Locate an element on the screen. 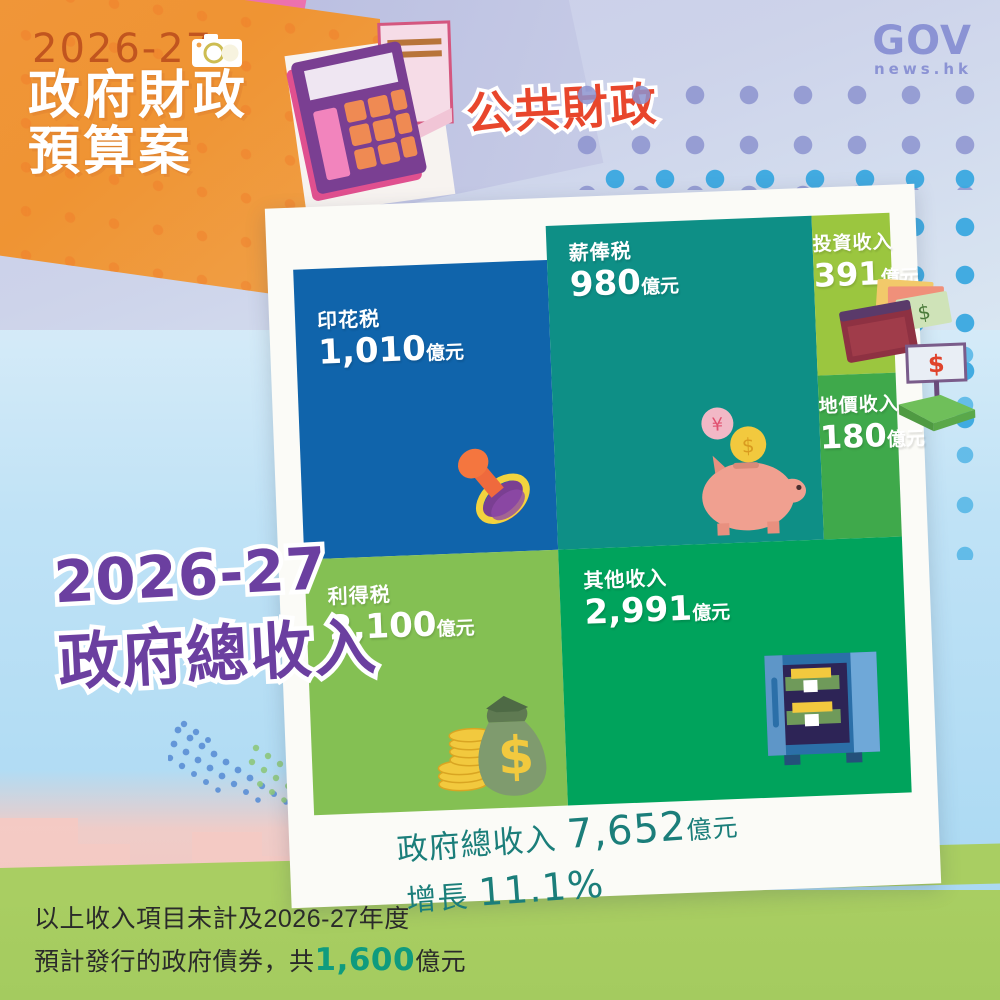 The image size is (1000, 1000). footnote-line2: 預計發行的政府債券，共1,600億元 is located at coordinates (250, 960).